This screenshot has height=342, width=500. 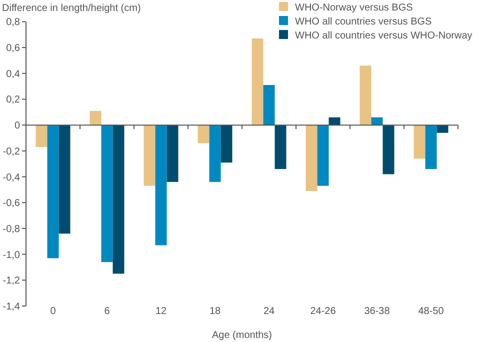 I want to click on y-tick-label: -0,8, so click(x=11, y=229).